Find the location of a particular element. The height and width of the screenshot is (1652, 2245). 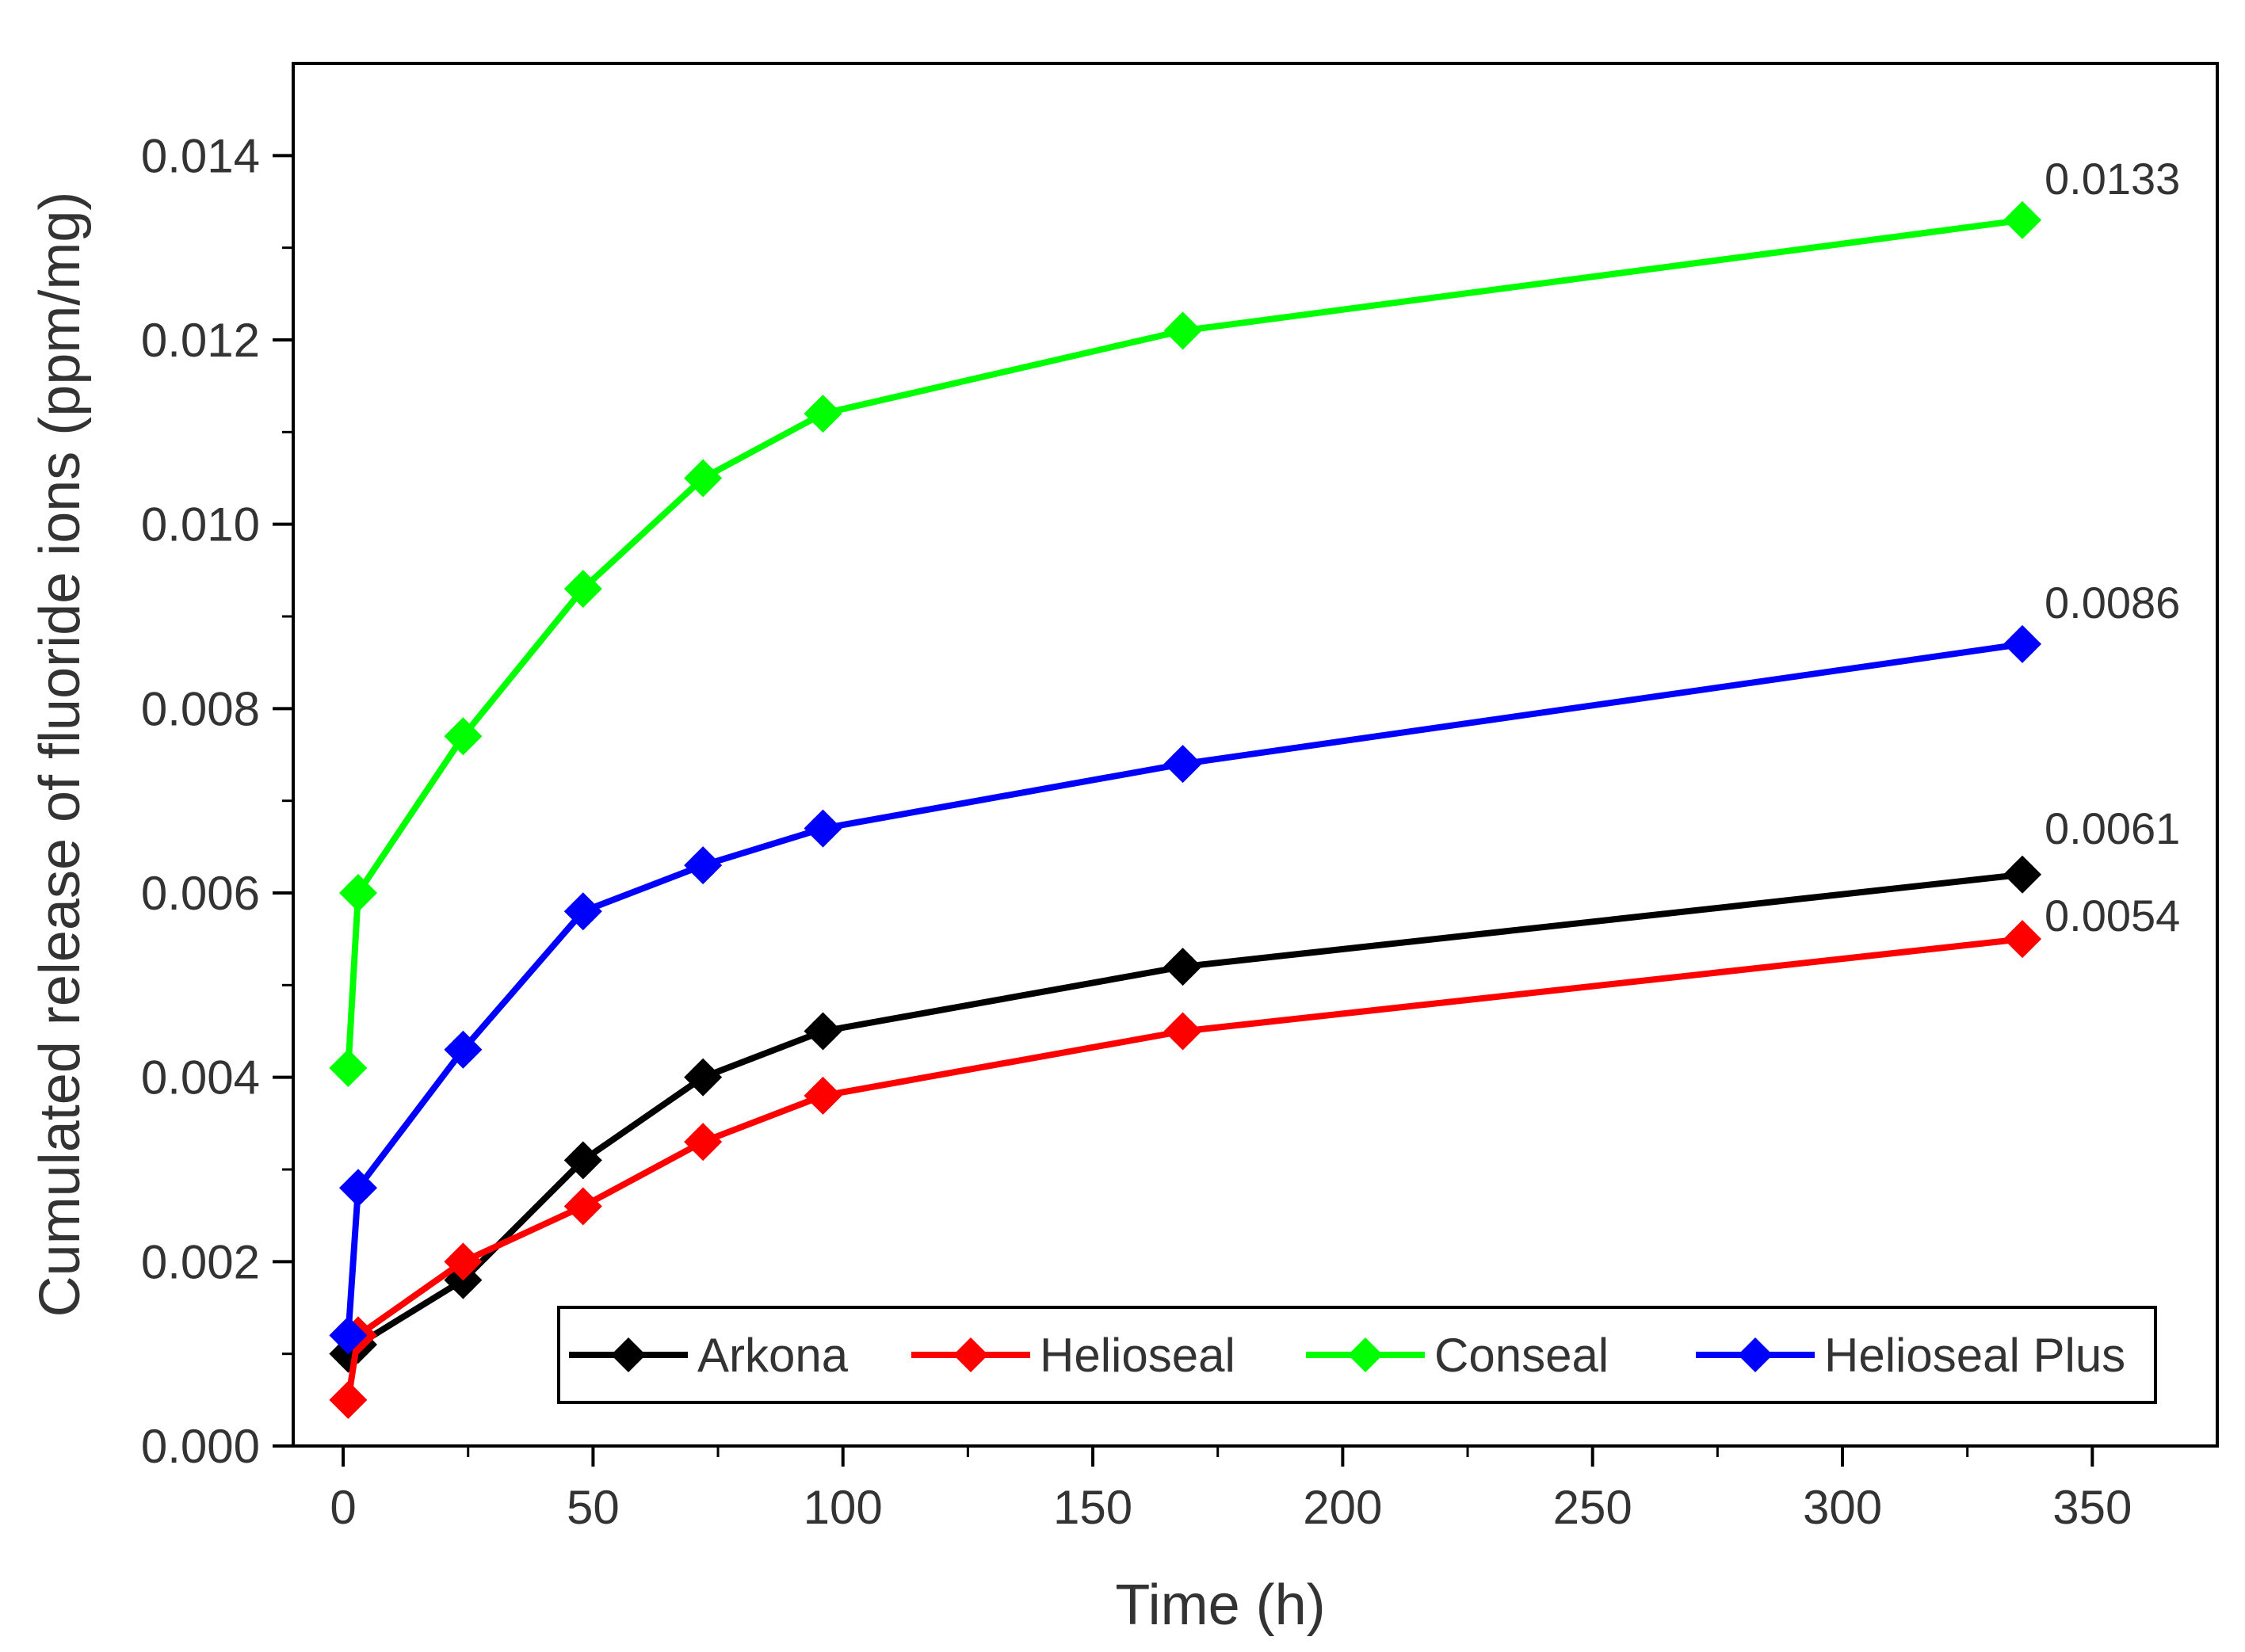

legend-label: Arkona is located at coordinates (773, 1355).